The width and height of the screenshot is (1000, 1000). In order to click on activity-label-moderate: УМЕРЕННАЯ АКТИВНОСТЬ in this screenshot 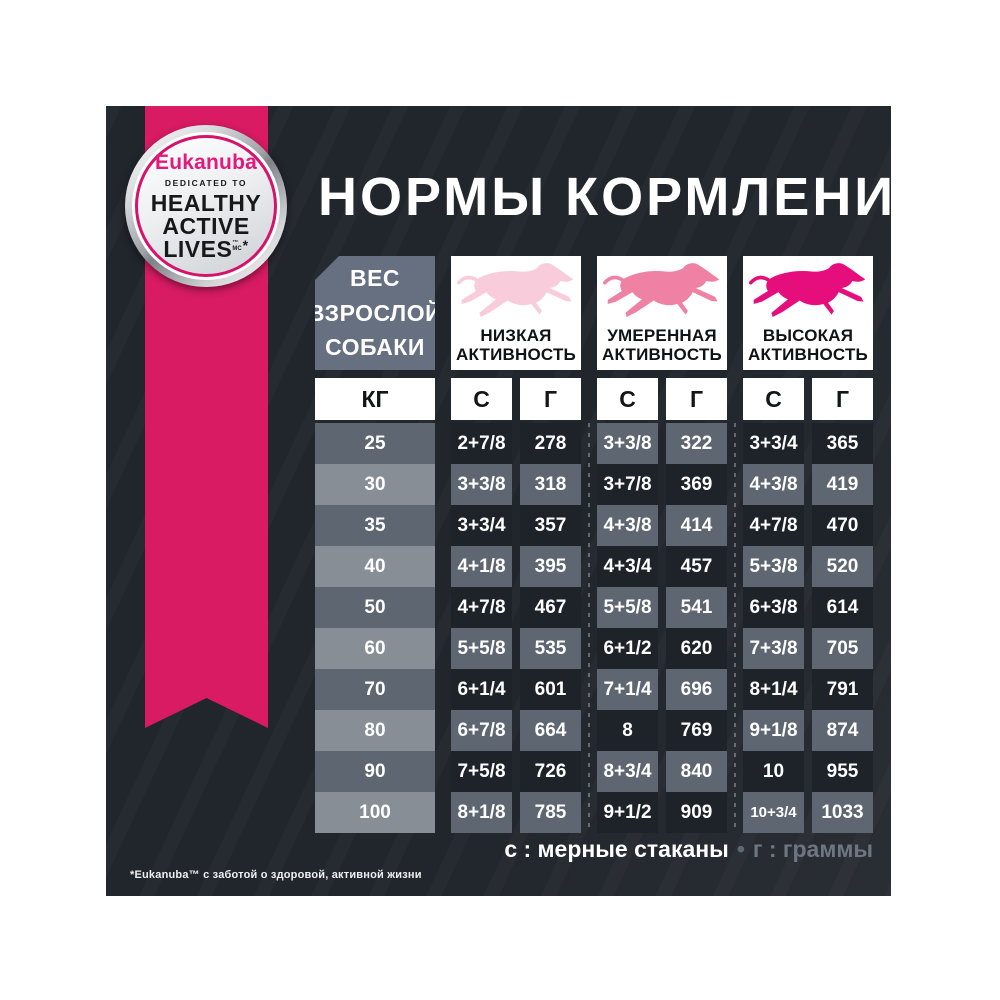, I will do `click(662, 345)`.